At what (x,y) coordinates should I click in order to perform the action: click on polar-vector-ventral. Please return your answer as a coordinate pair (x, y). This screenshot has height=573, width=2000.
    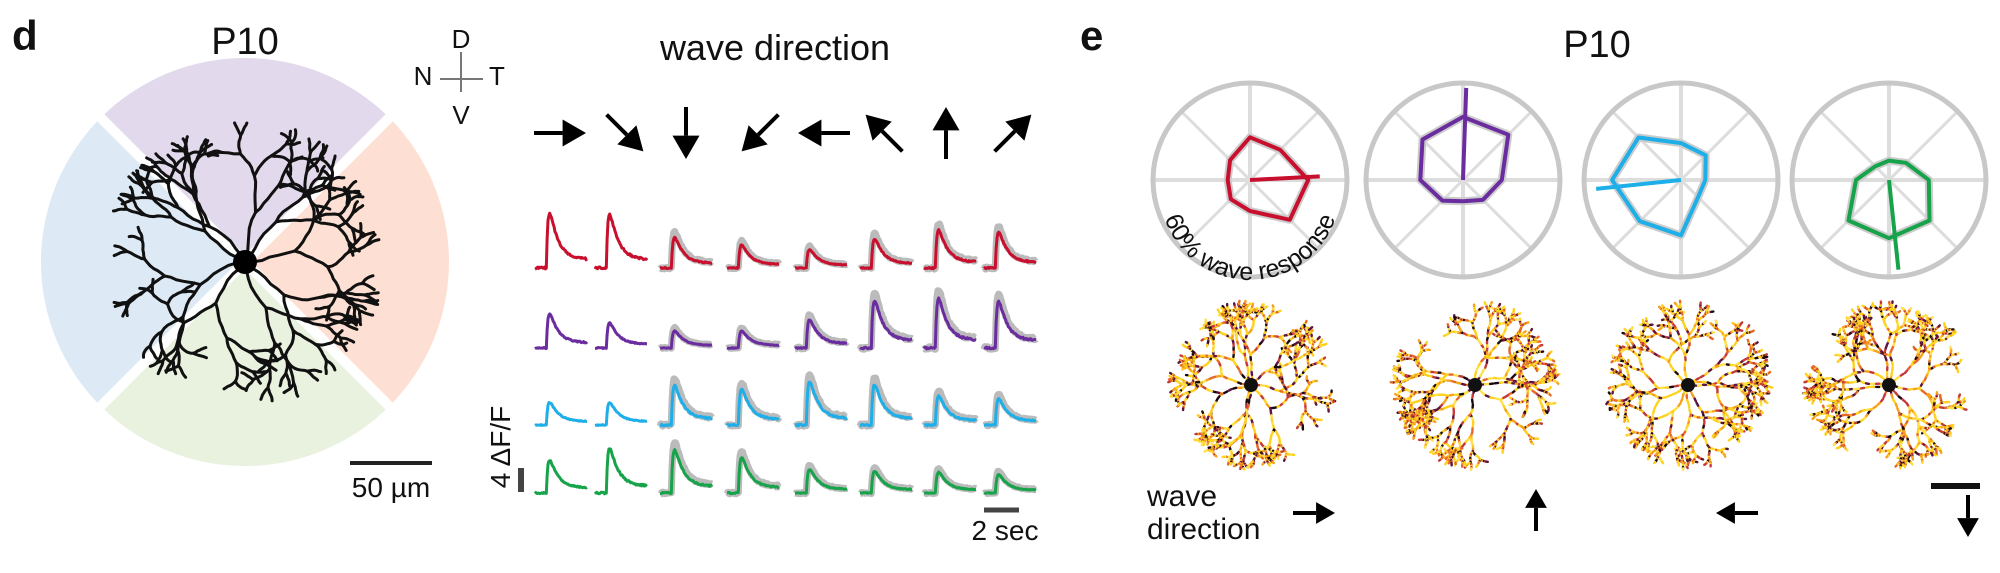
    Looking at the image, I should click on (1894, 224).